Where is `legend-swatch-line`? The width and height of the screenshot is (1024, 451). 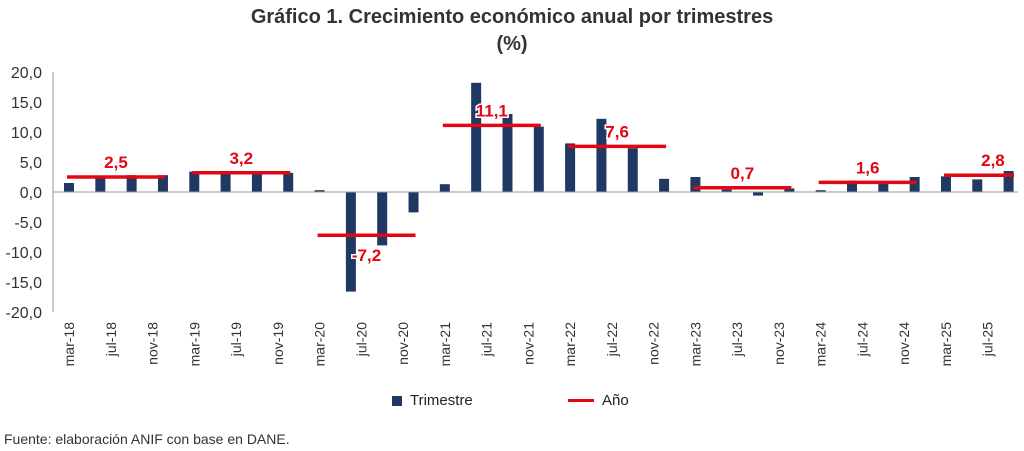
legend-swatch-line is located at coordinates (581, 400).